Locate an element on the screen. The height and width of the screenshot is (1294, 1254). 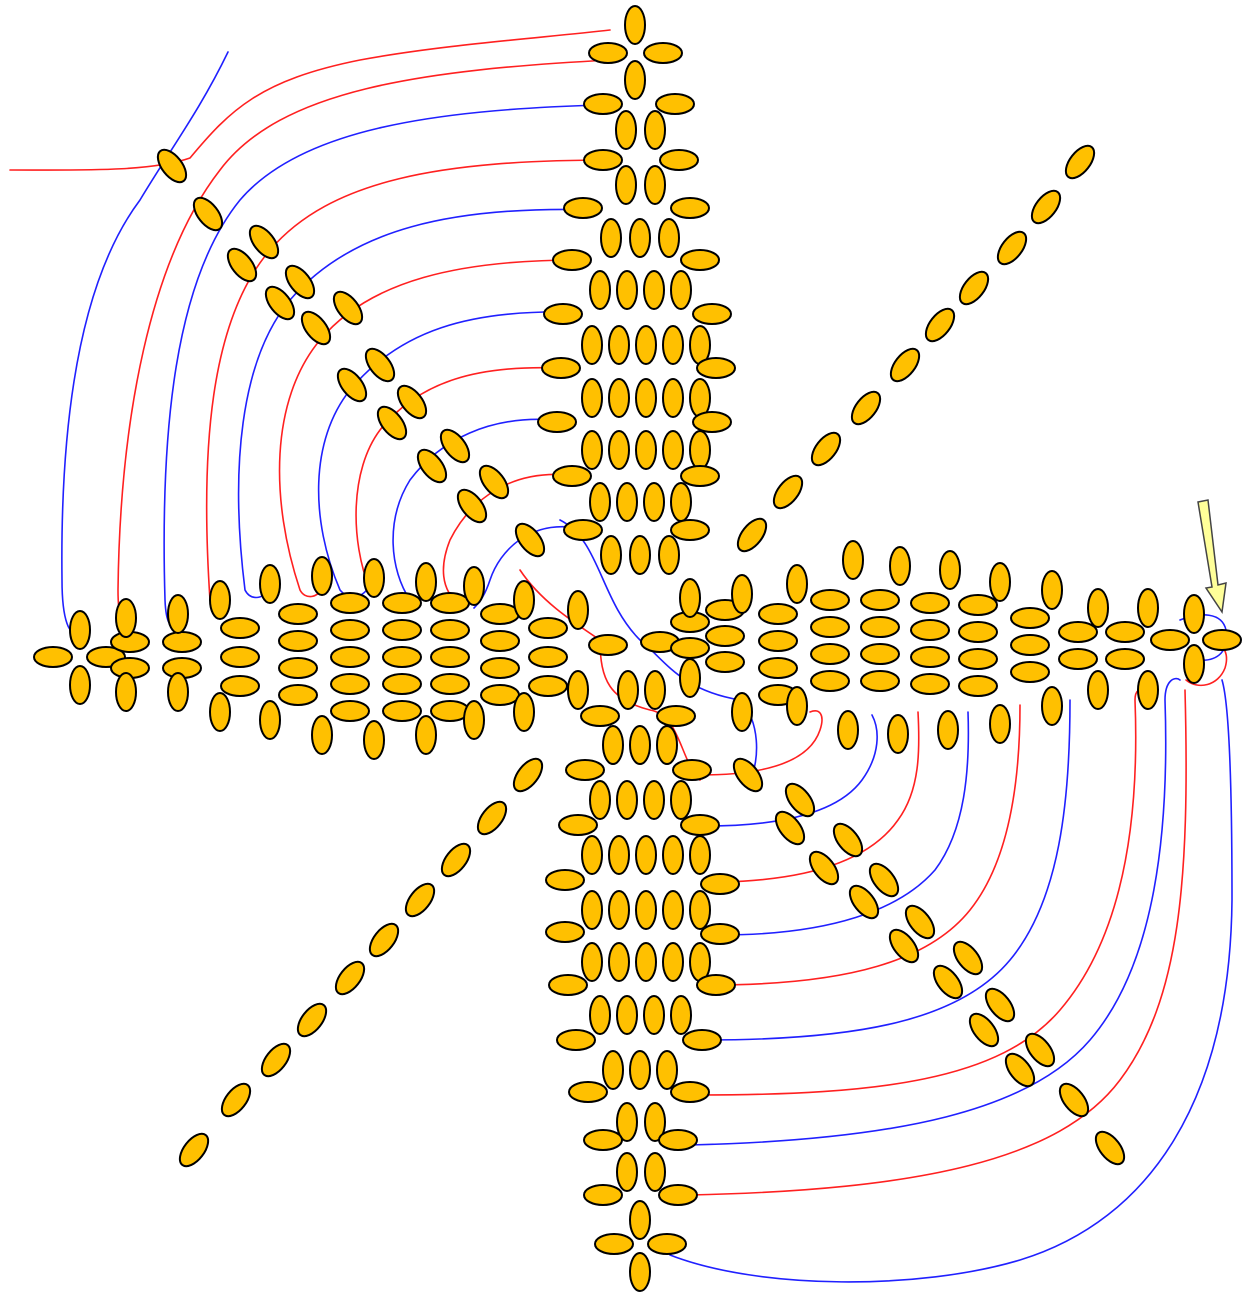
start-arrow-icon is located at coordinates (1212, 556).